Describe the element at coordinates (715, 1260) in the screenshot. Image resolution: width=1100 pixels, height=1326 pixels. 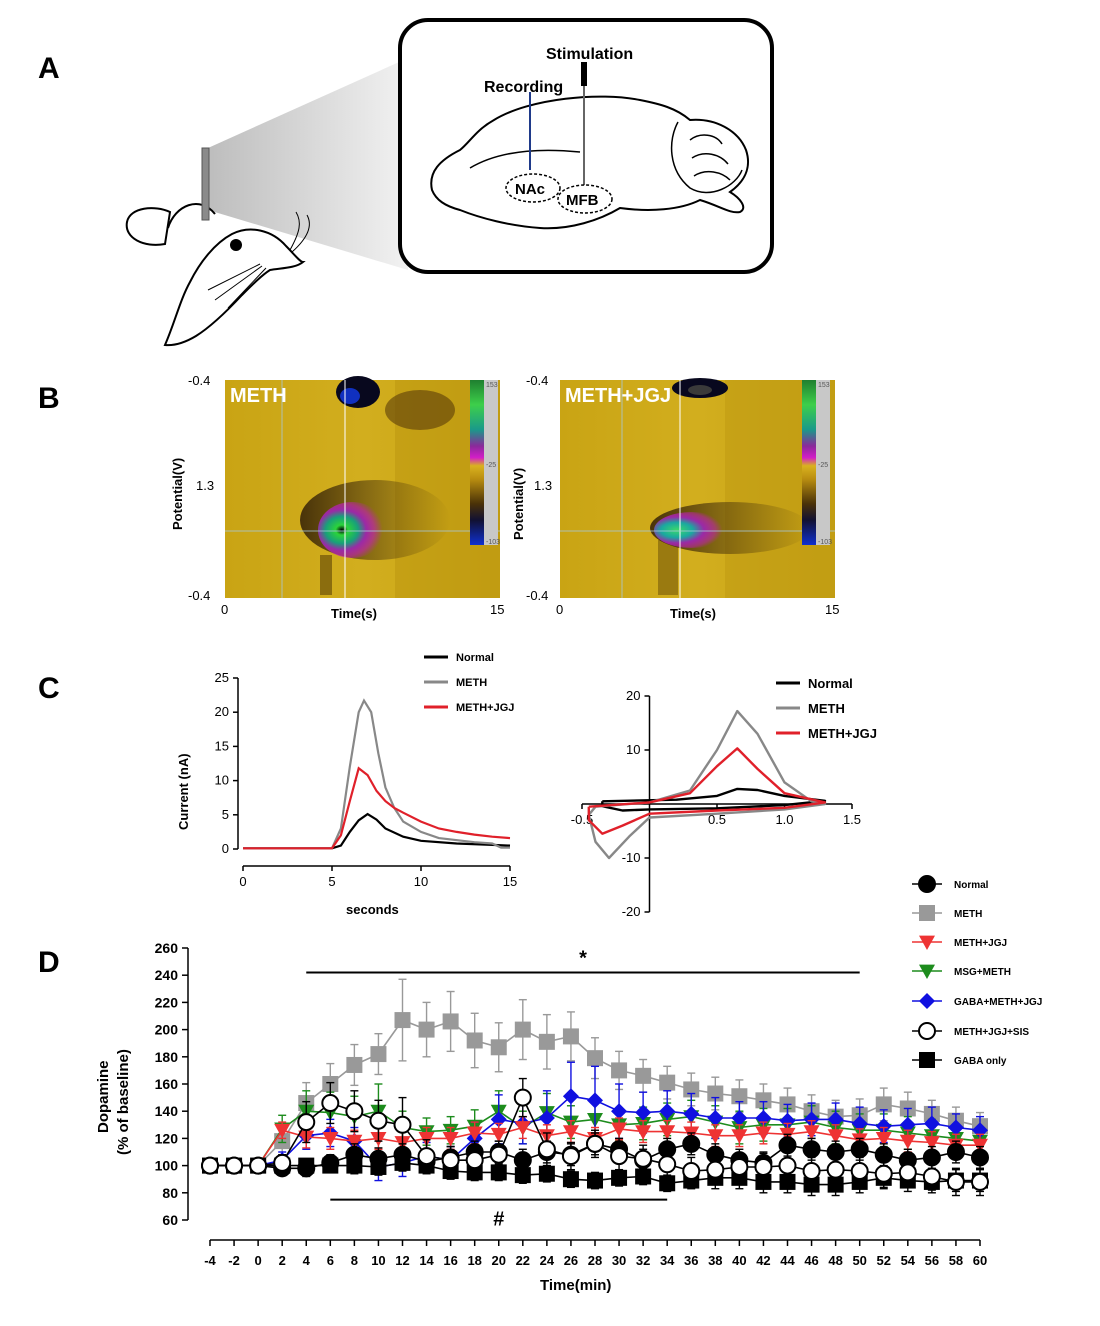
I see `x-tick-label: 38` at that location.